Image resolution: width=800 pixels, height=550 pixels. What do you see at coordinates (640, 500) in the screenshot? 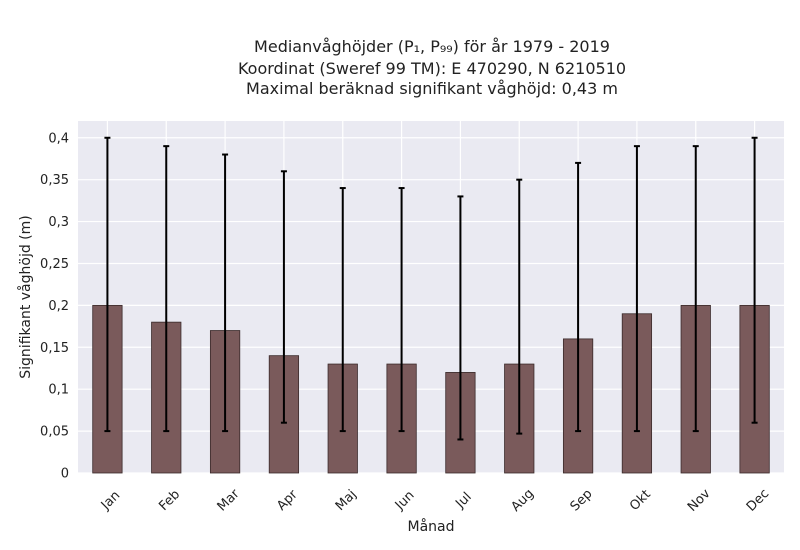
I see `x-tick-label: Okt` at bounding box center [640, 500].